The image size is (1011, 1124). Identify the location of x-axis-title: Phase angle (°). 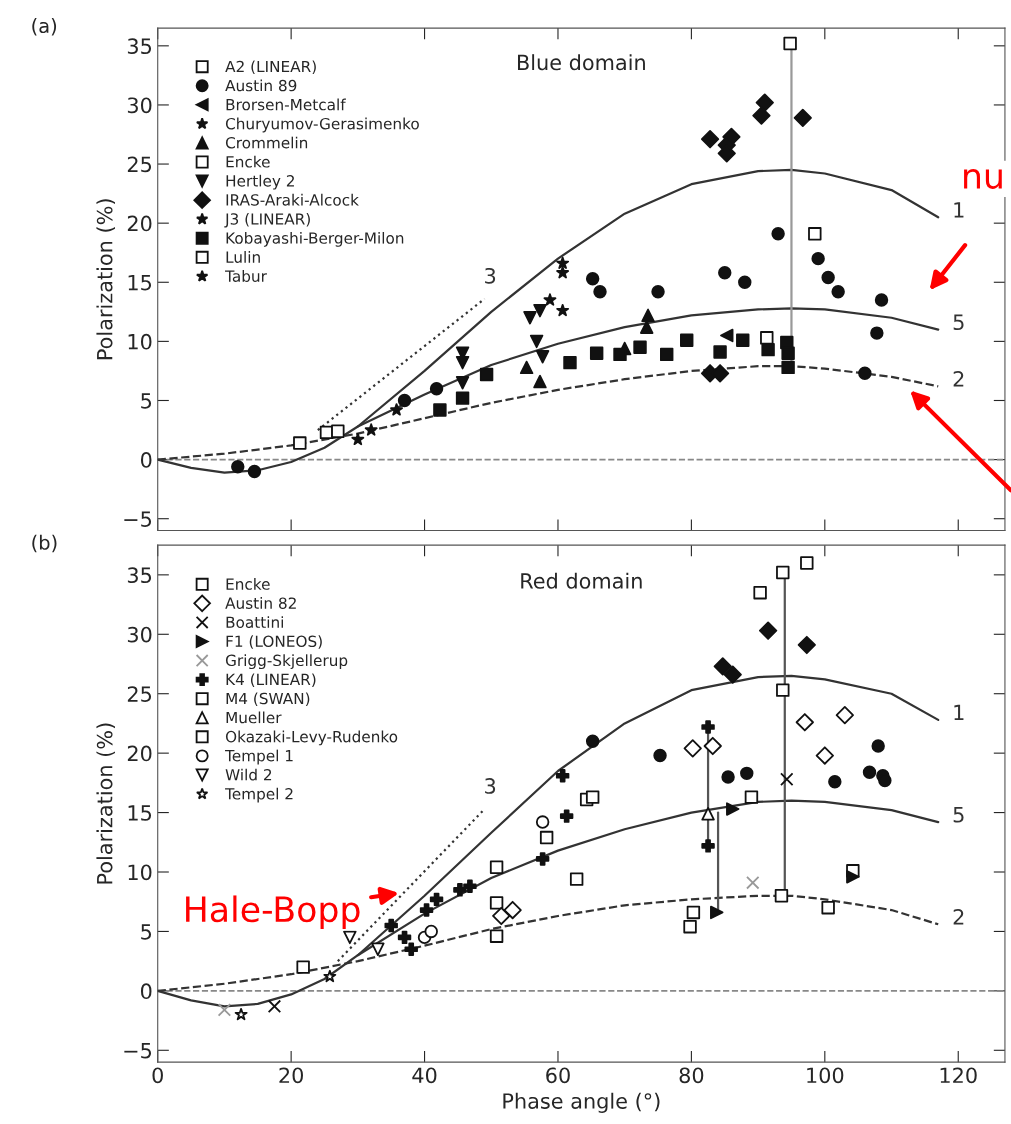
(581, 1102).